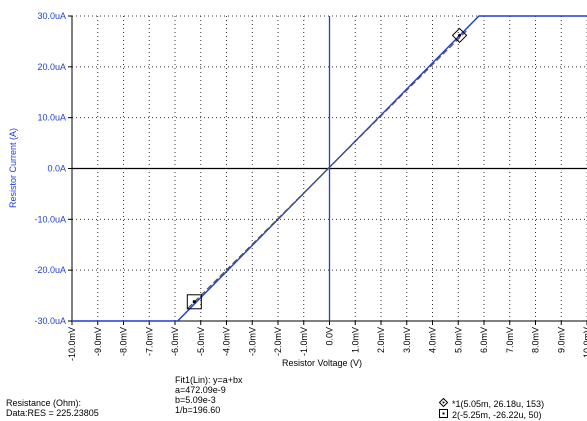  Describe the element at coordinates (330, 336) in the screenshot. I see `x-tick-label: 0.0V` at that location.